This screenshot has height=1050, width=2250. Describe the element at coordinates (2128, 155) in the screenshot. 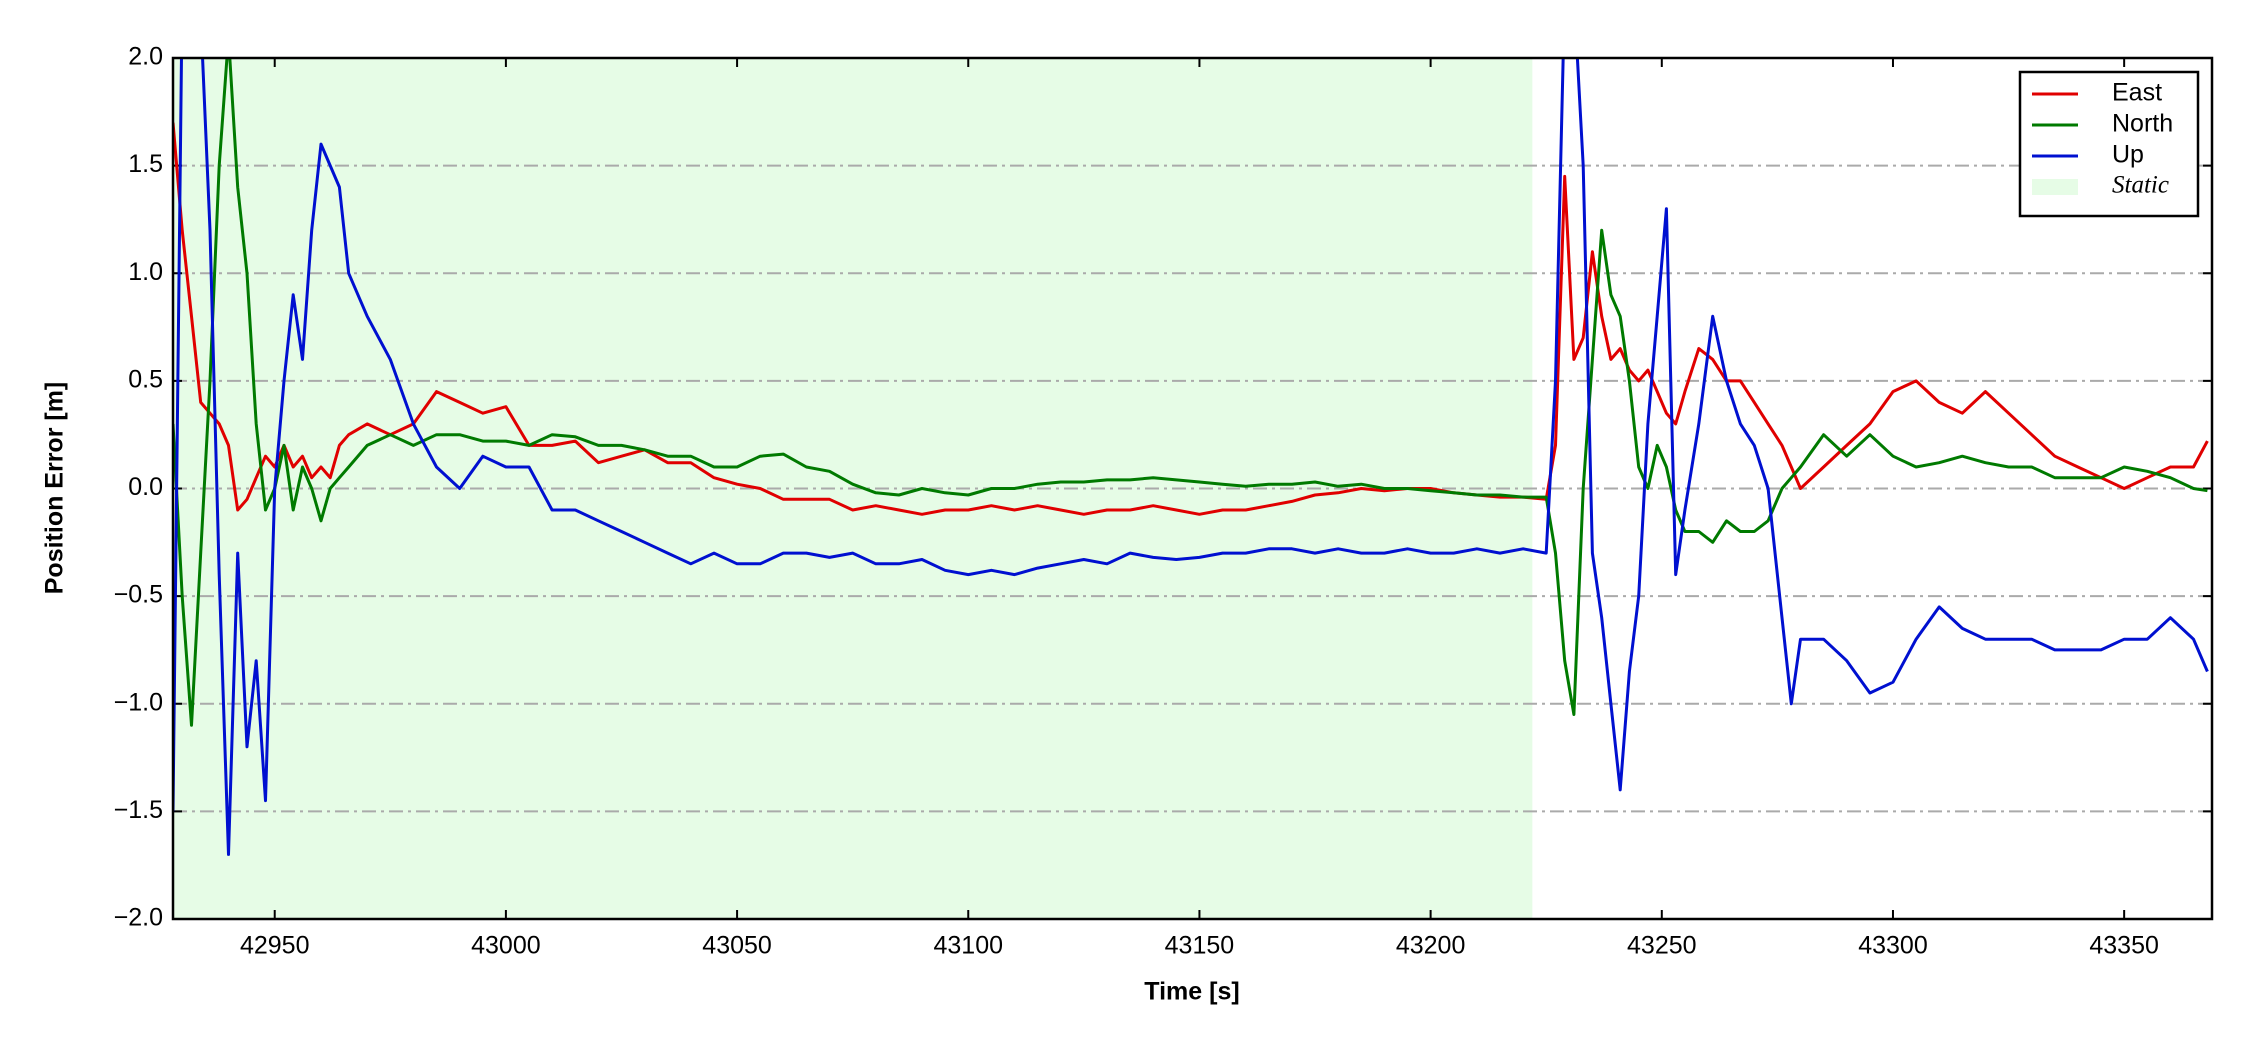

I see `legend-label: Up` at that location.